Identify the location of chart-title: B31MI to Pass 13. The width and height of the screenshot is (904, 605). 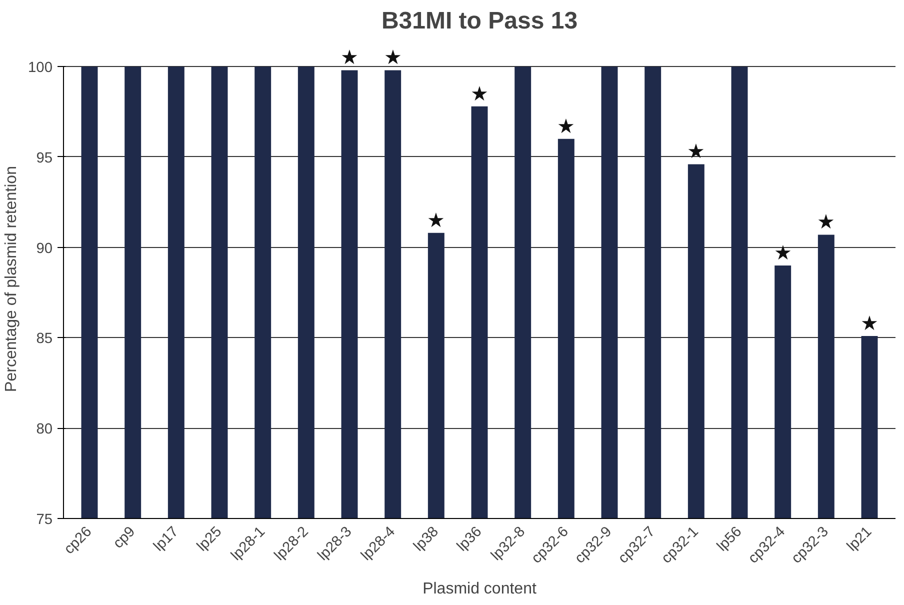
(479, 21).